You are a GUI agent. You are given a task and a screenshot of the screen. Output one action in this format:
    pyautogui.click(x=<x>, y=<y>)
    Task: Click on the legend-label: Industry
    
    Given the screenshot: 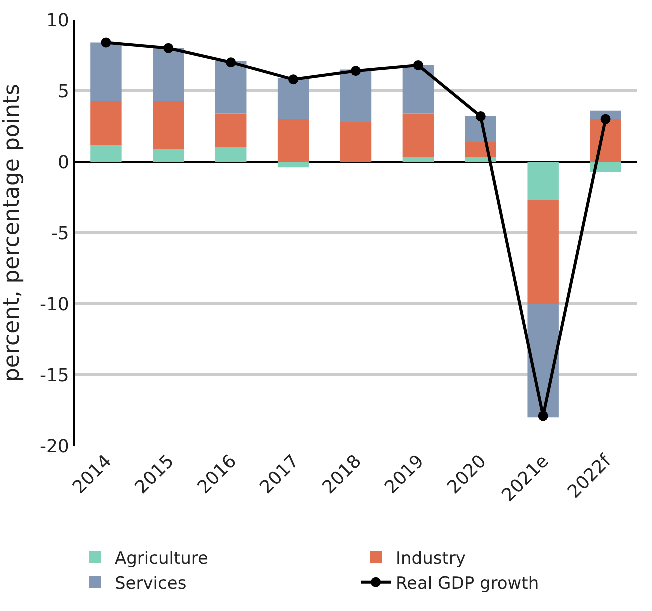 What is the action you would take?
    pyautogui.click(x=431, y=558)
    